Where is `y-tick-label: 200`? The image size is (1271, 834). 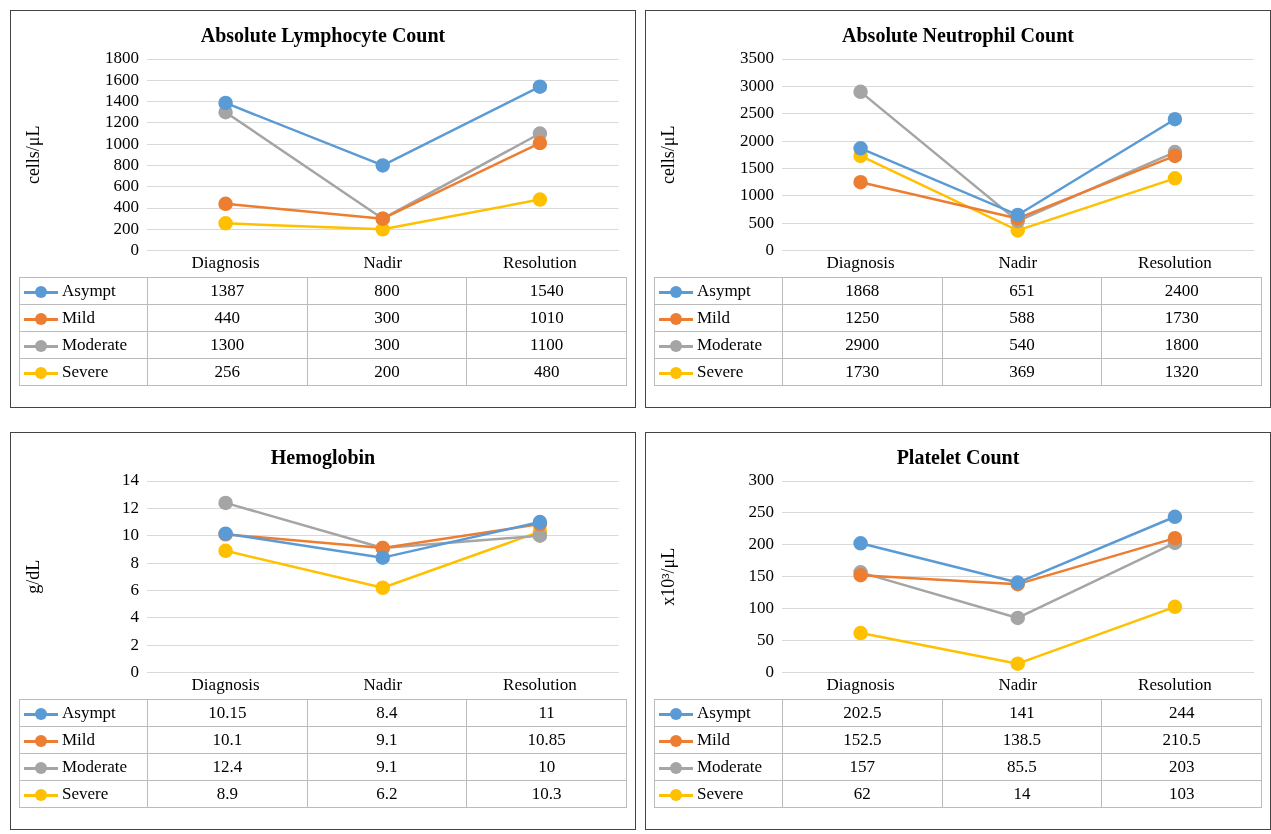 y-tick-label: 200 is located at coordinates (761, 544).